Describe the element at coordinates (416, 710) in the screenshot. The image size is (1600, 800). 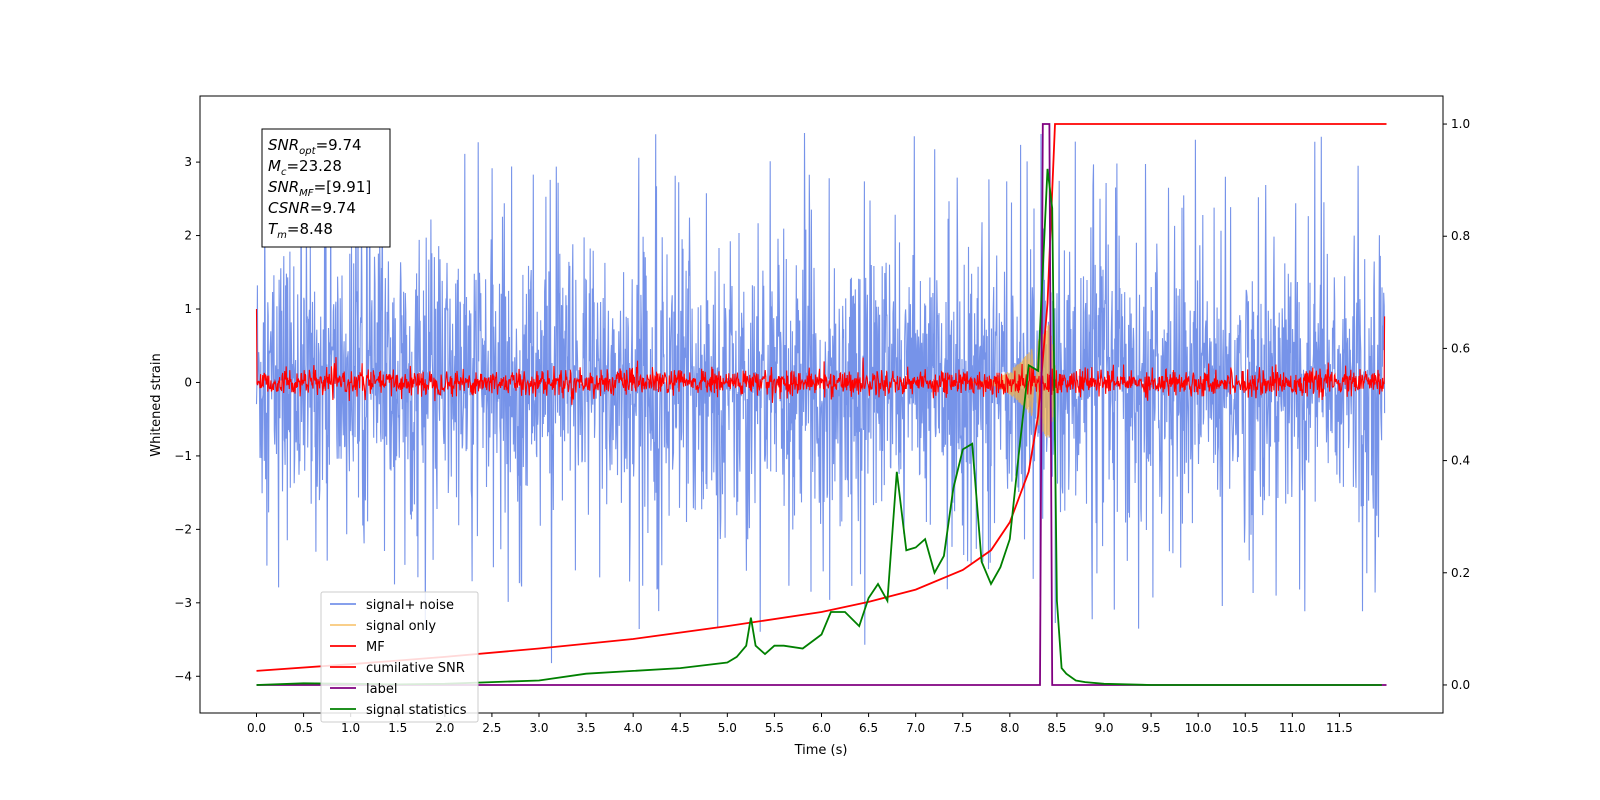
I see `legend-label: signal statistics` at that location.